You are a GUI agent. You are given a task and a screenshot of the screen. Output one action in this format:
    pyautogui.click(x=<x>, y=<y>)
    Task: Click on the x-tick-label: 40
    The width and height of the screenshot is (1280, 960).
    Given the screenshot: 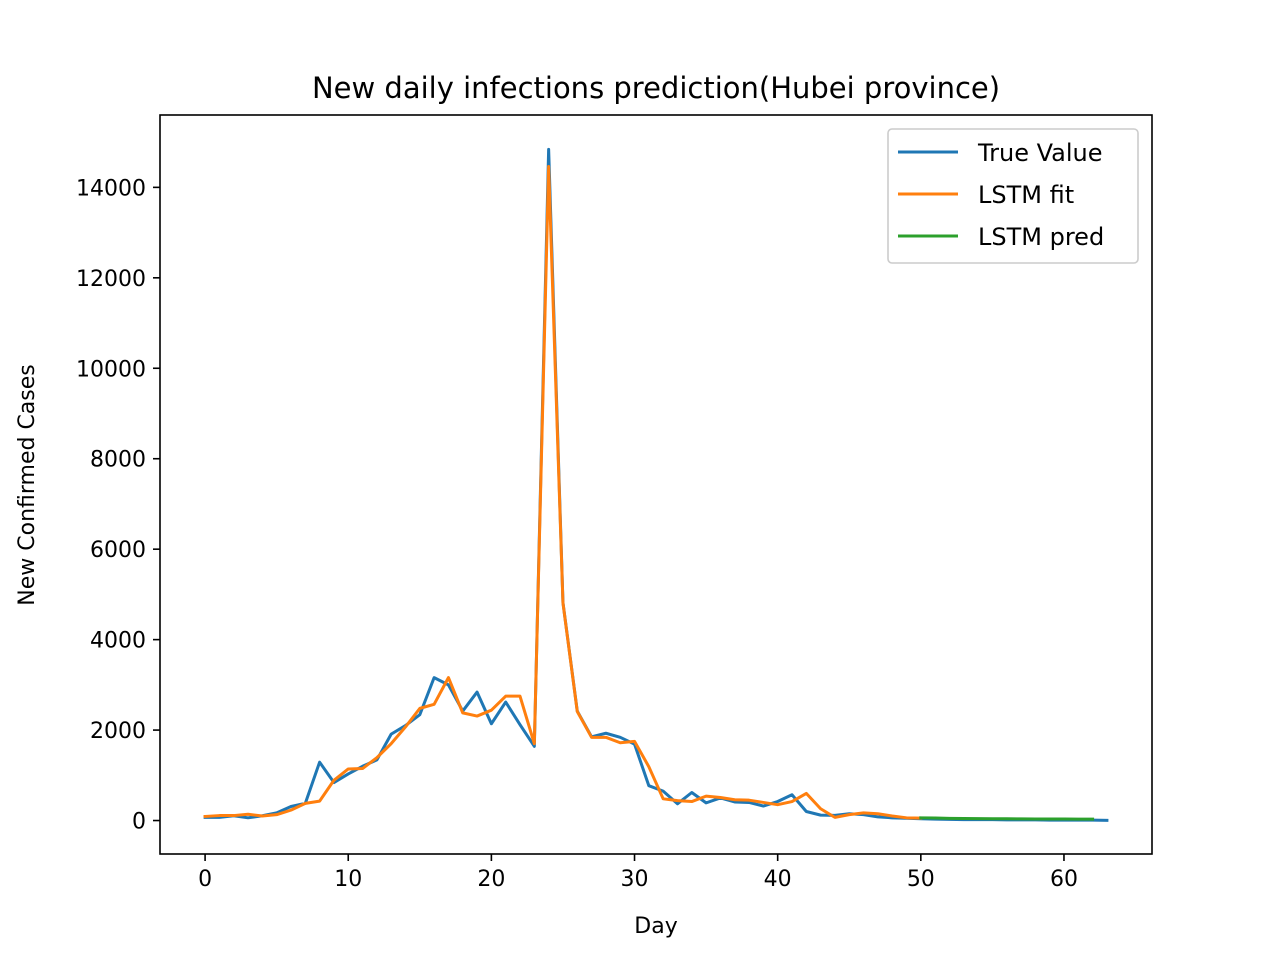 What is the action you would take?
    pyautogui.click(x=778, y=879)
    